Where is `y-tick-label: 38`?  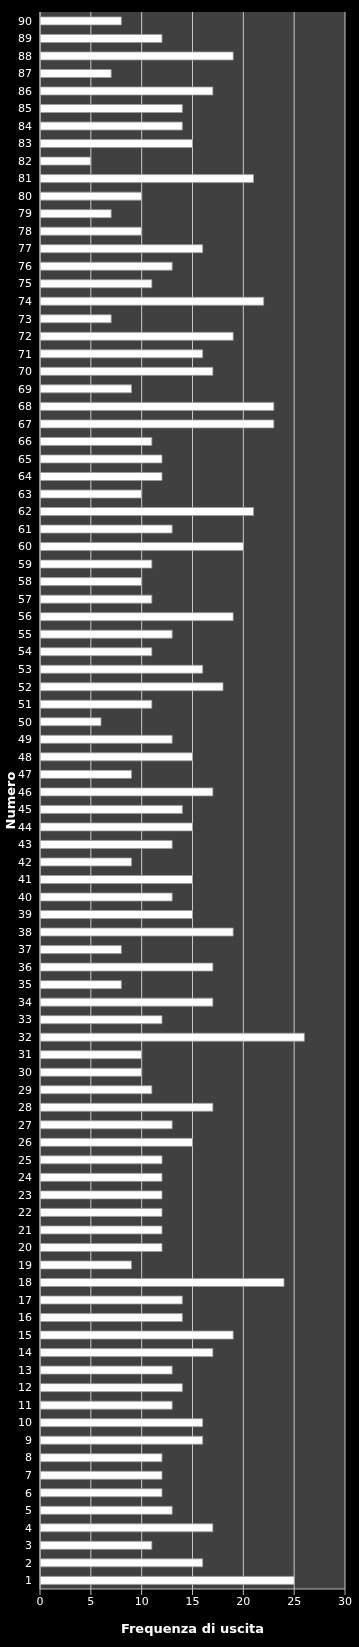
y-tick-label: 38 is located at coordinates (25, 932).